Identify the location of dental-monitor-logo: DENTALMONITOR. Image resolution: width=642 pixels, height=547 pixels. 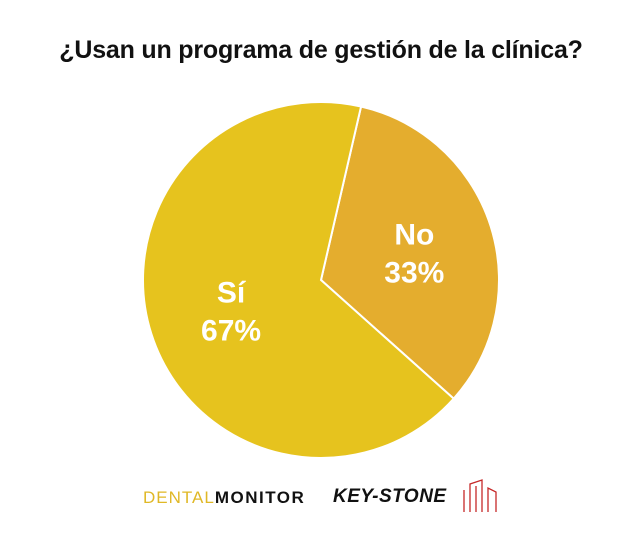
(224, 498).